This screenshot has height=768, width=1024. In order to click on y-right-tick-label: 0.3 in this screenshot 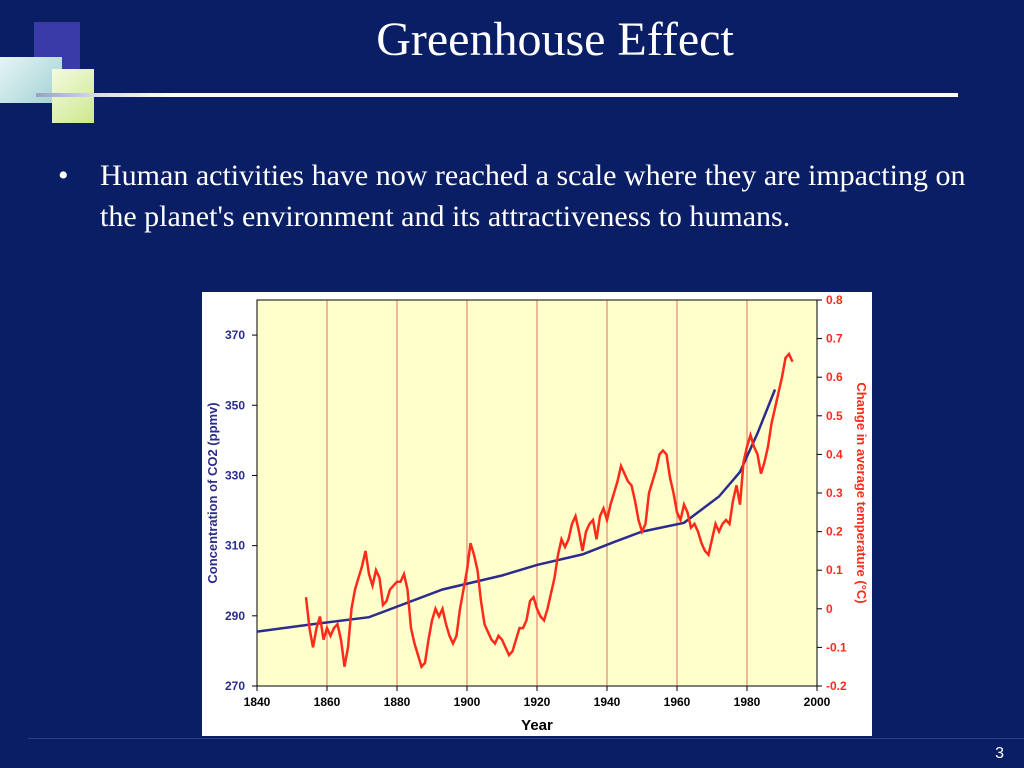, I will do `click(834, 493)`.